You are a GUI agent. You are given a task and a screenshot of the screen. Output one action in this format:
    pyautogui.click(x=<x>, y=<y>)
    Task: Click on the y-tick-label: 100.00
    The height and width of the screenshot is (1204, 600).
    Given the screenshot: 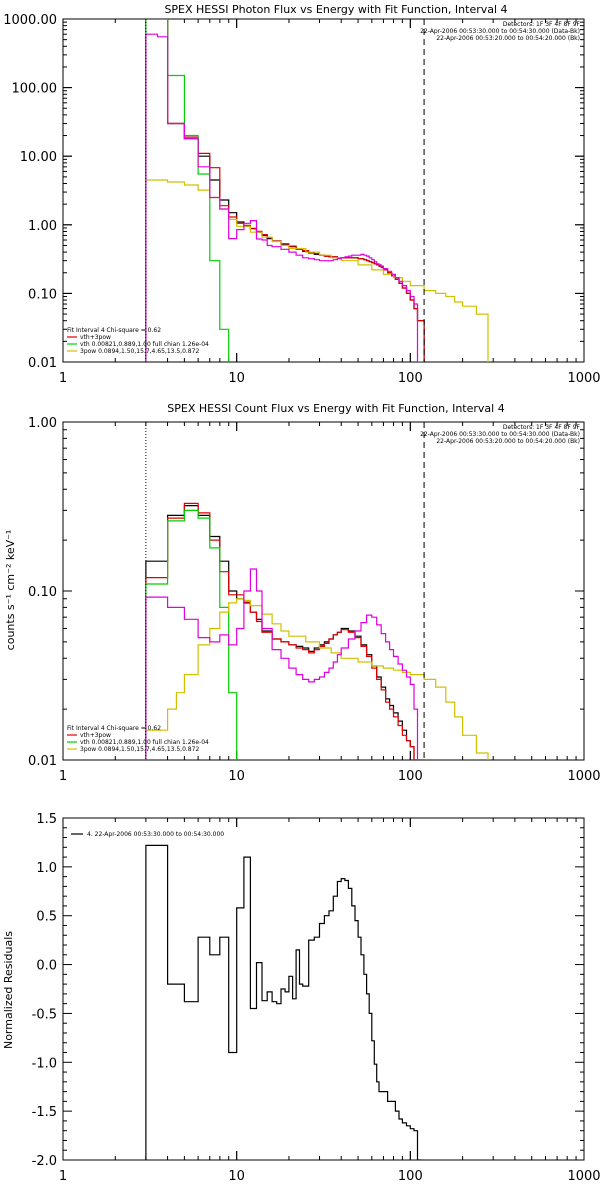 What is the action you would take?
    pyautogui.click(x=35, y=89)
    